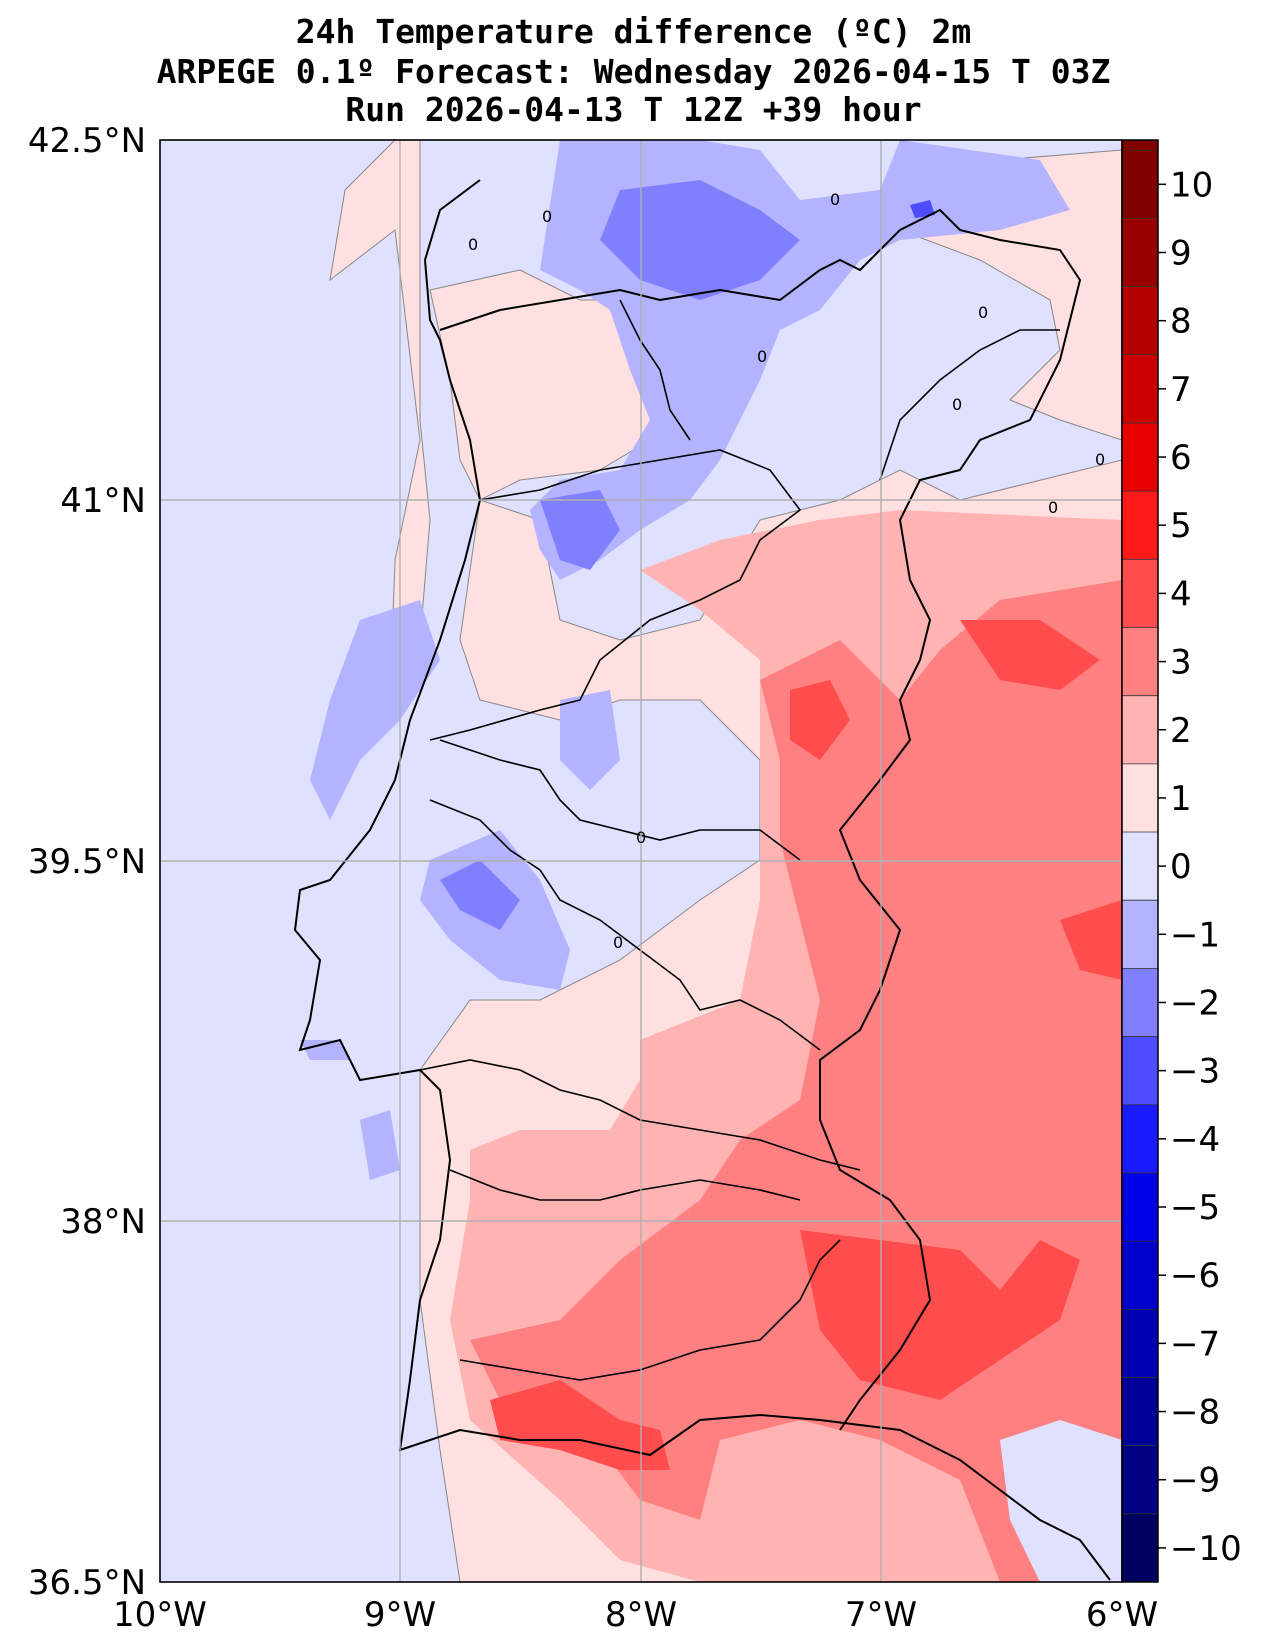 The height and width of the screenshot is (1646, 1267). Describe the element at coordinates (940, 1315) in the screenshot. I see `positive-anomaly-3-4-center` at that location.